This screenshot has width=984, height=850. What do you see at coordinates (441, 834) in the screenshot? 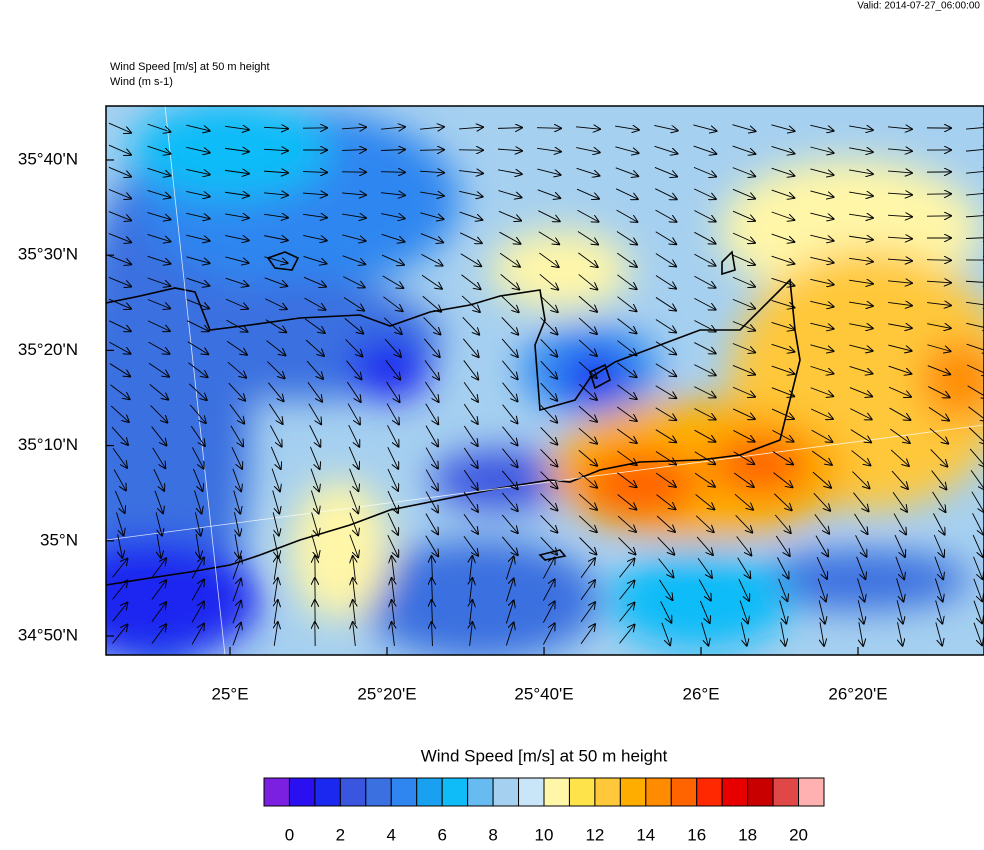
I see `colorbar-tick-label: 6` at bounding box center [441, 834].